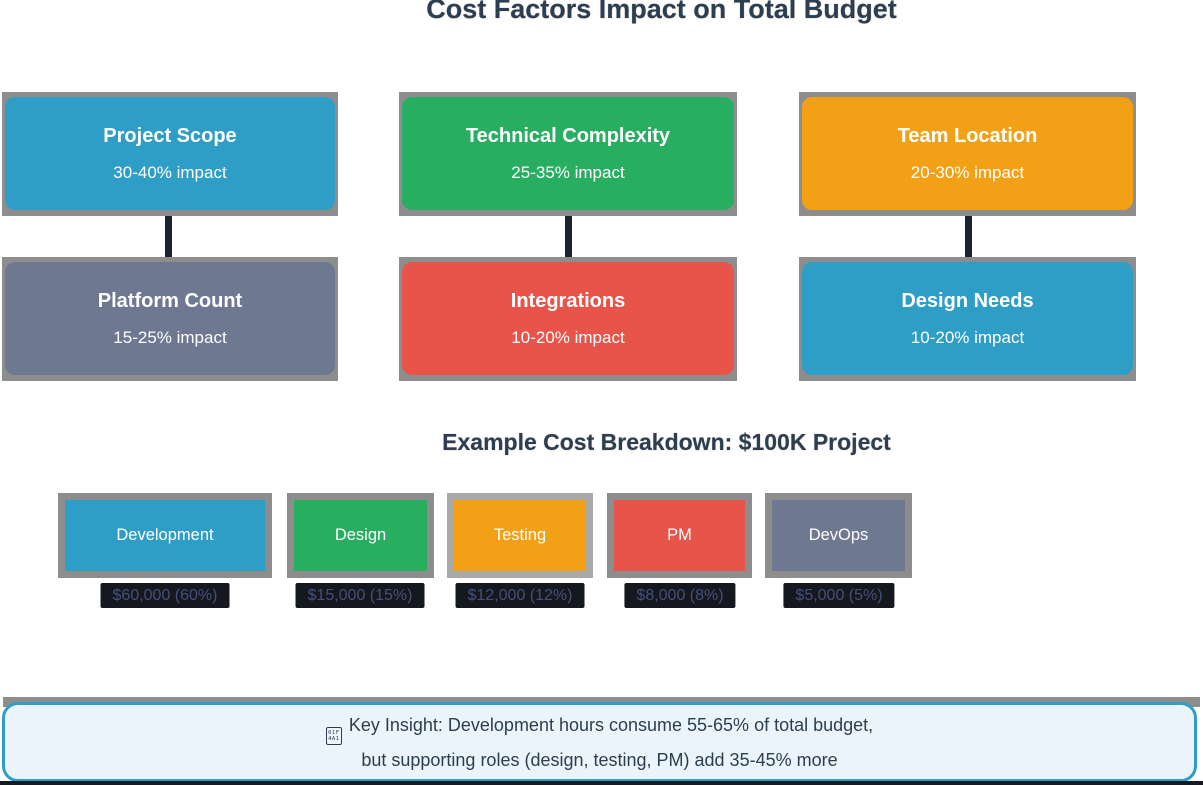 This screenshot has height=785, width=1203. Describe the element at coordinates (165, 595) in the screenshot. I see `breakdown-amount-development: $60,000 (60%)` at that location.